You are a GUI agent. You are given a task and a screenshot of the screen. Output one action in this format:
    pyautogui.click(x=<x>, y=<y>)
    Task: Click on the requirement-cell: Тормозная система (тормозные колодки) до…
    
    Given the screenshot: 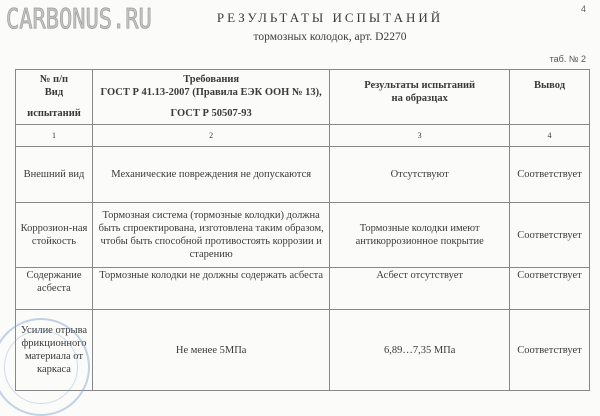 What is the action you would take?
    pyautogui.click(x=211, y=235)
    